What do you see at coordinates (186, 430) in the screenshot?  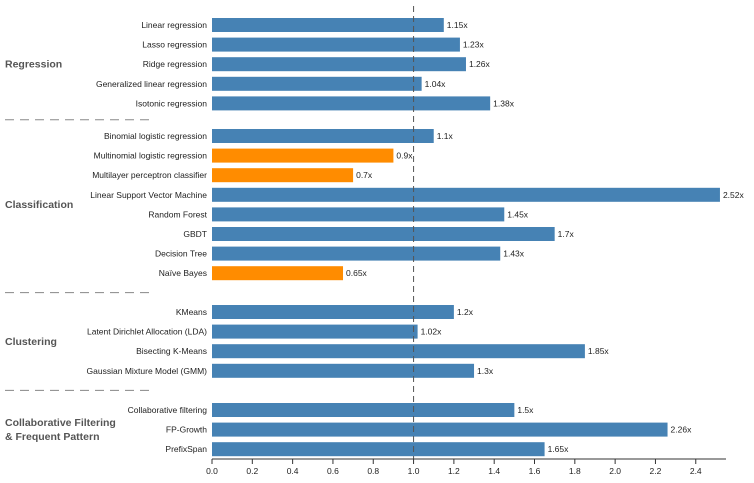 I see `row-label: FP-Growth` at bounding box center [186, 430].